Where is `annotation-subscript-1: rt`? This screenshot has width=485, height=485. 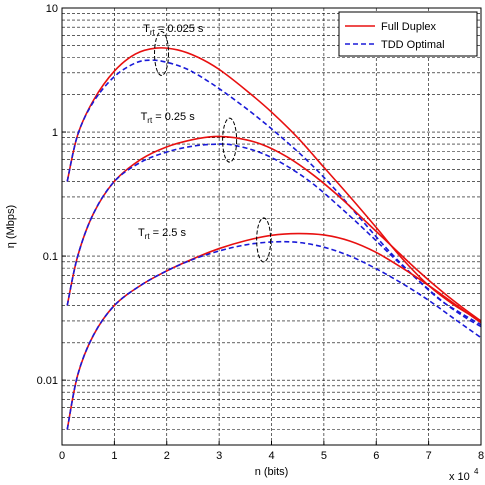
annotation-subscript-1: rt is located at coordinates (150, 120).